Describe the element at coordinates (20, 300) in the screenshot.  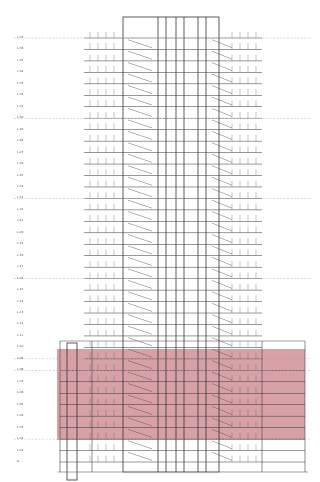
I see `level-label: L.14` at that location.